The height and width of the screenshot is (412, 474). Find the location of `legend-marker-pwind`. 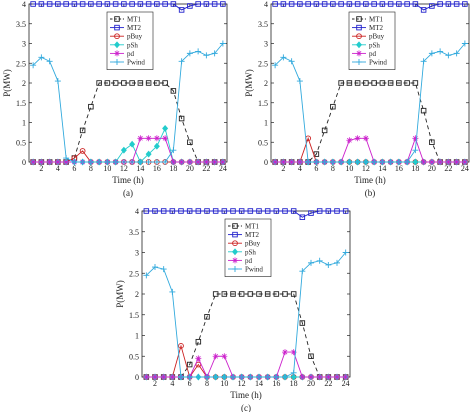

legend-marker-pwind is located at coordinates (235, 269).